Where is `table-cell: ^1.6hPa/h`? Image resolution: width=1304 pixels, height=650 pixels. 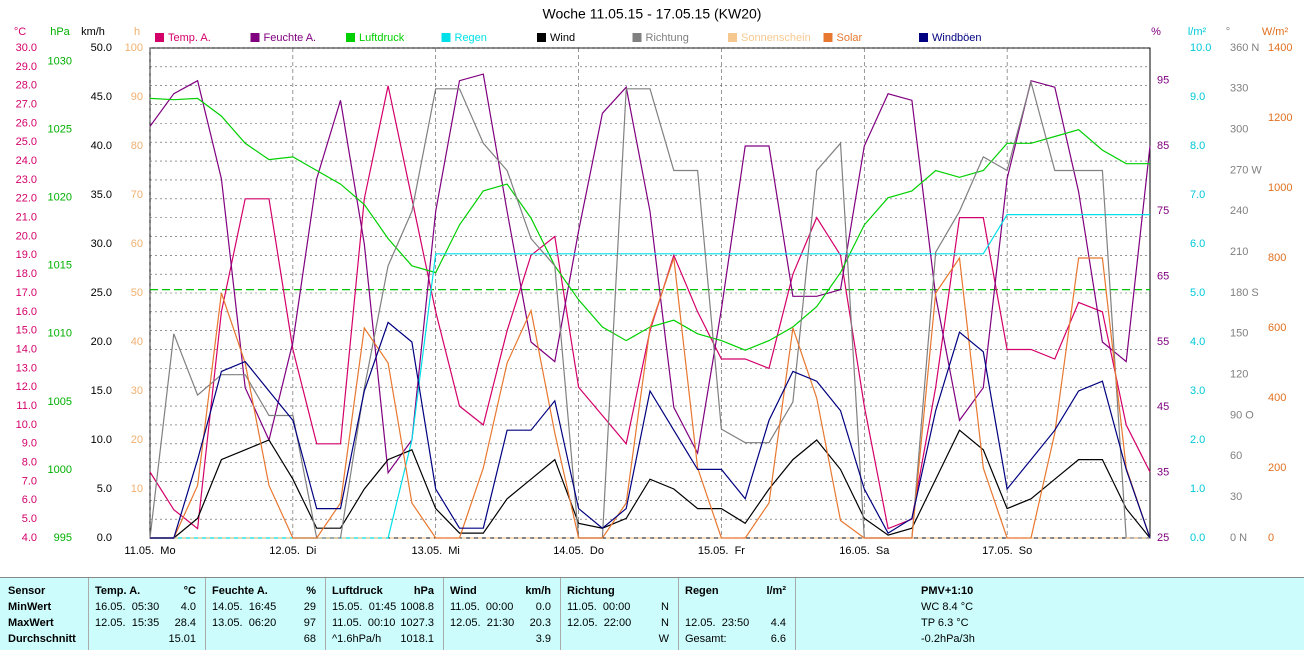 table-cell: ^1.6hPa/h is located at coordinates (357, 639).